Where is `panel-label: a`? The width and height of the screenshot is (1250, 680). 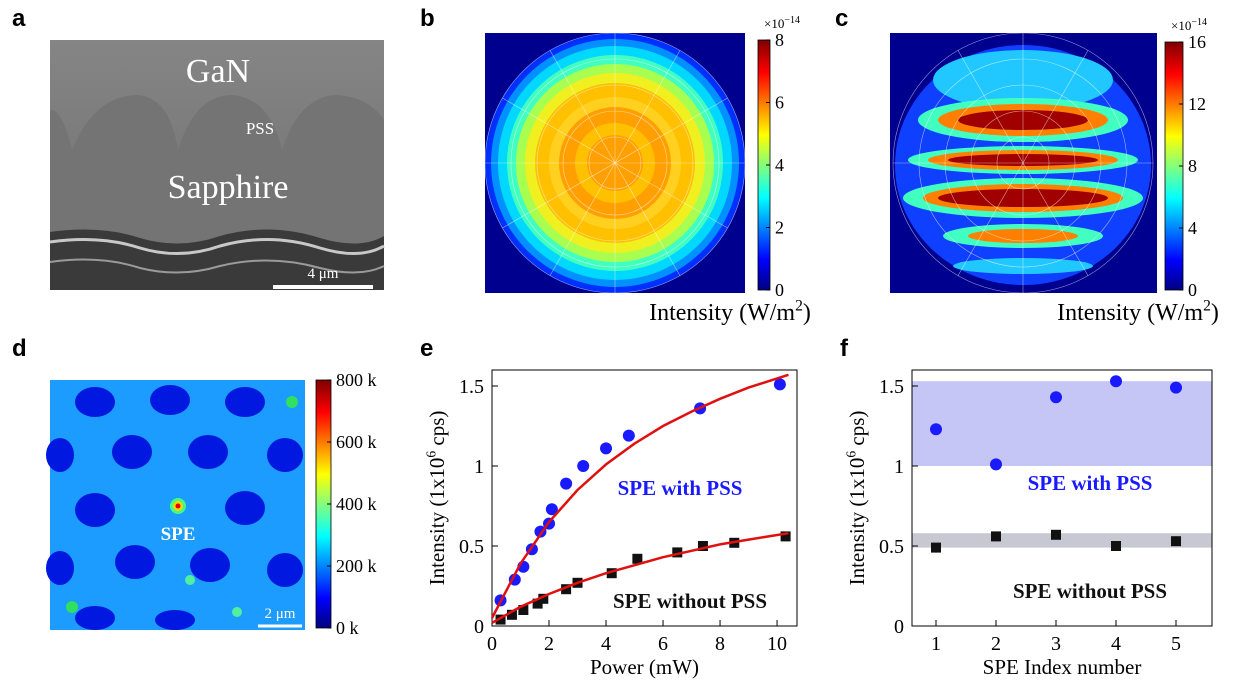
panel-label: a is located at coordinates (19, 18).